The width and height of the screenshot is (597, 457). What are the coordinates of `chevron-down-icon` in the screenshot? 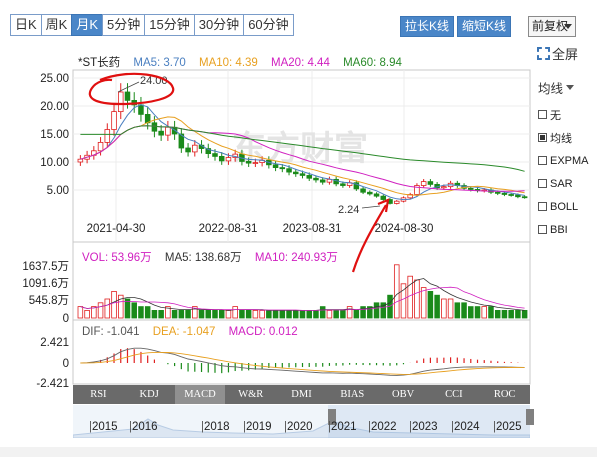 It's located at (568, 26).